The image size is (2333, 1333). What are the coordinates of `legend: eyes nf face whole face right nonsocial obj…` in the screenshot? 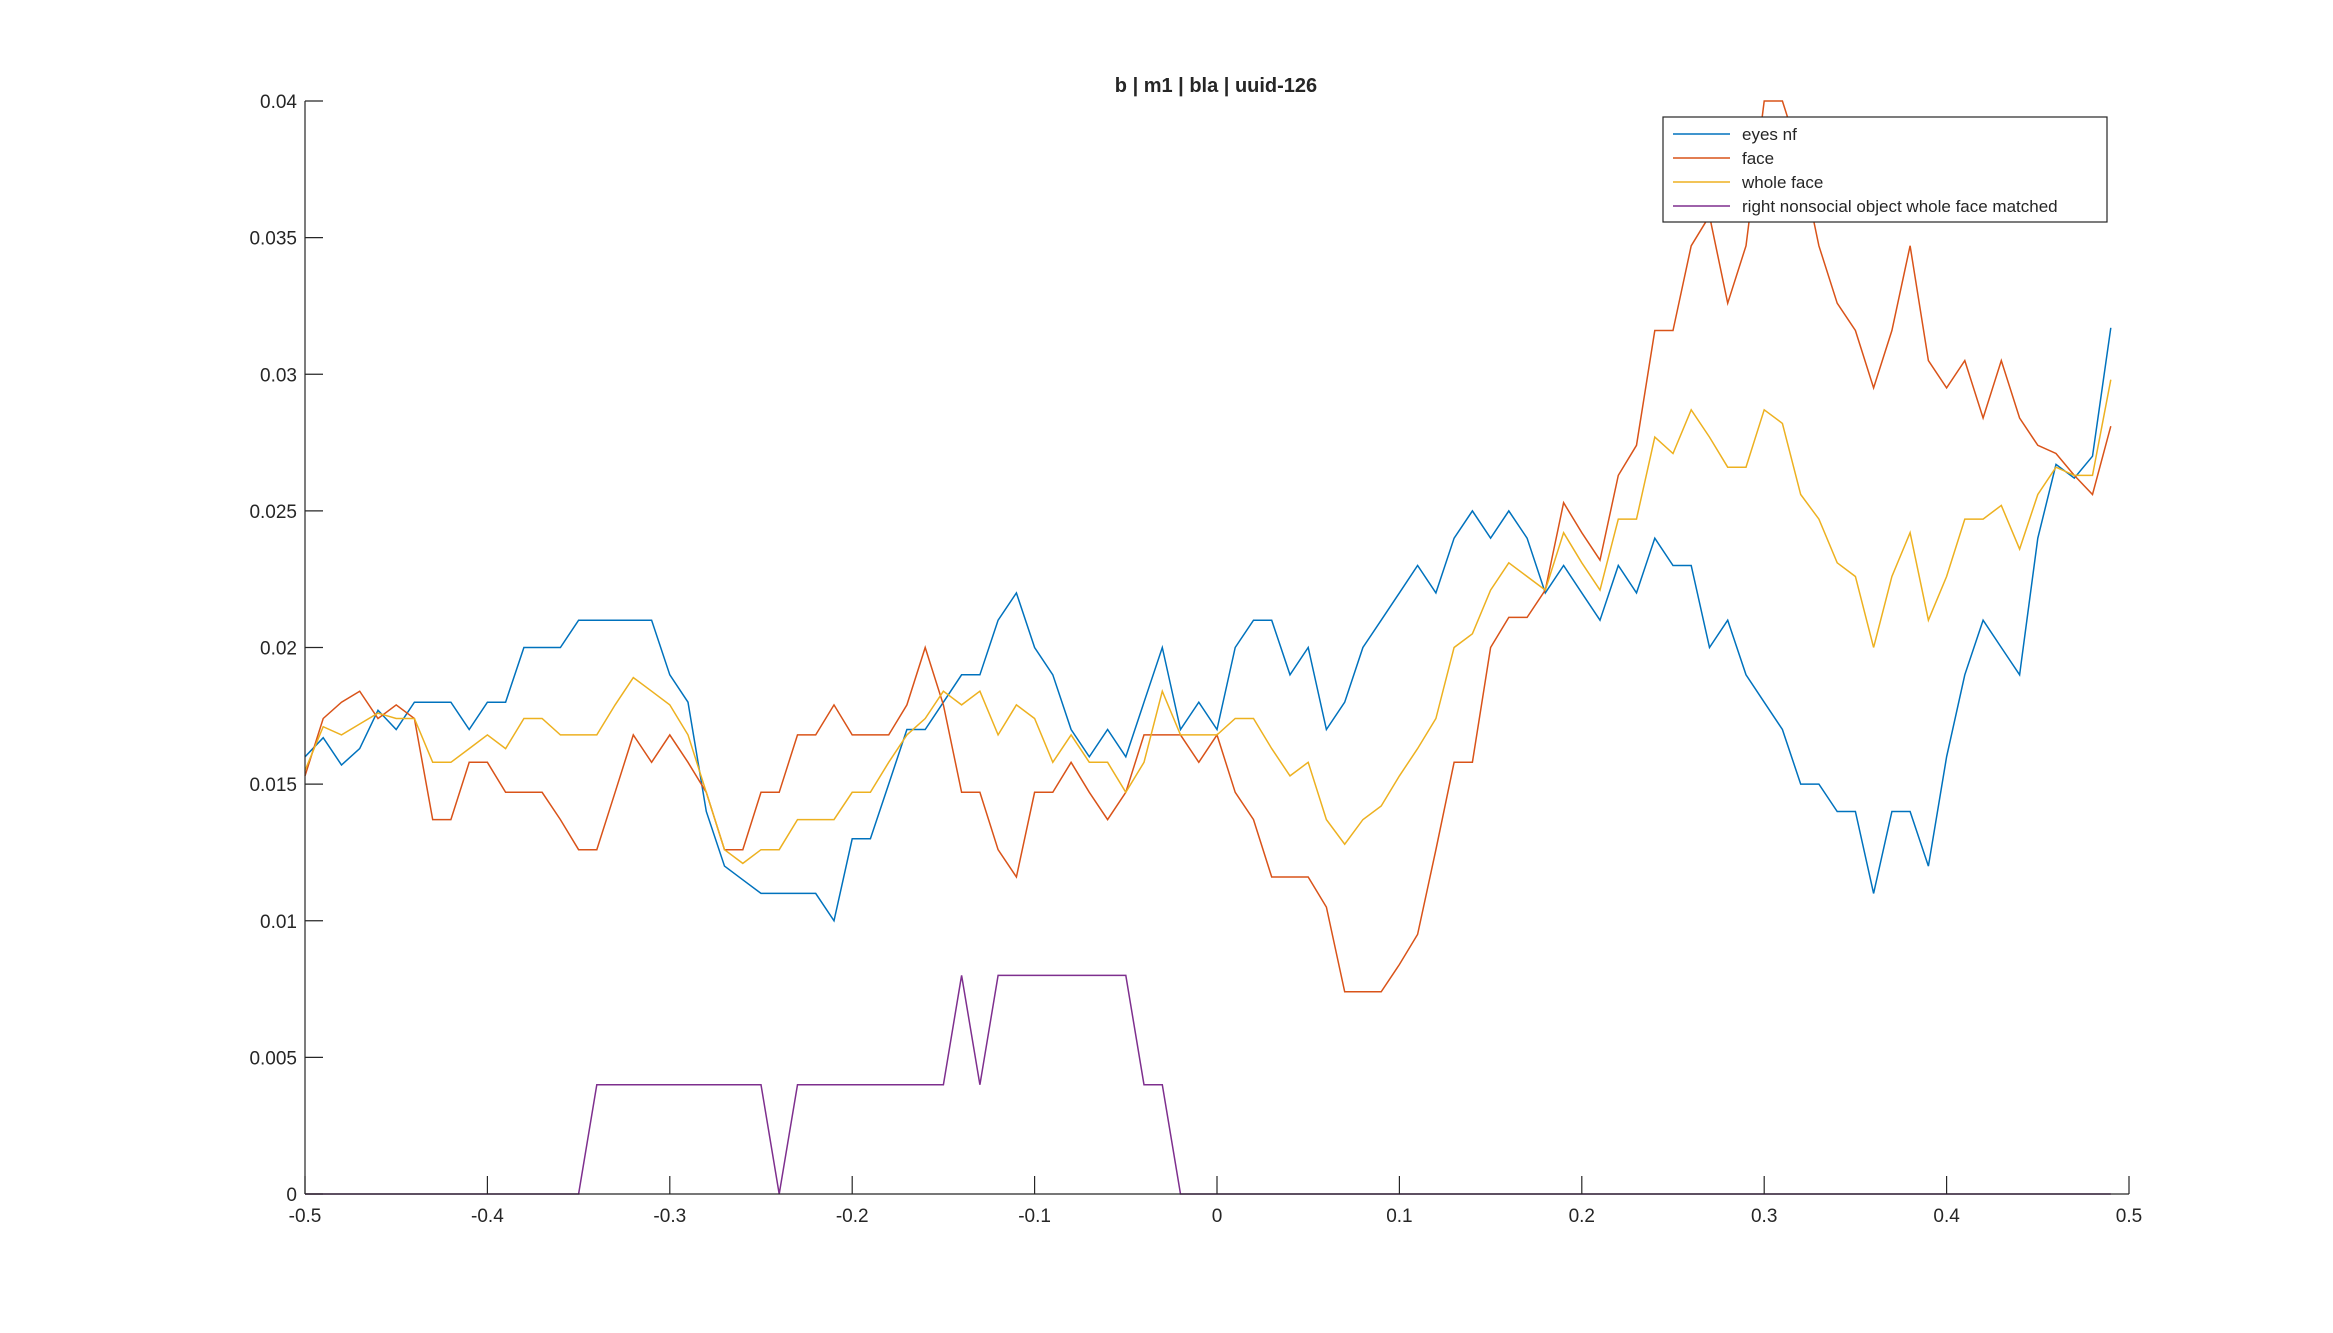 It's located at (1885, 169).